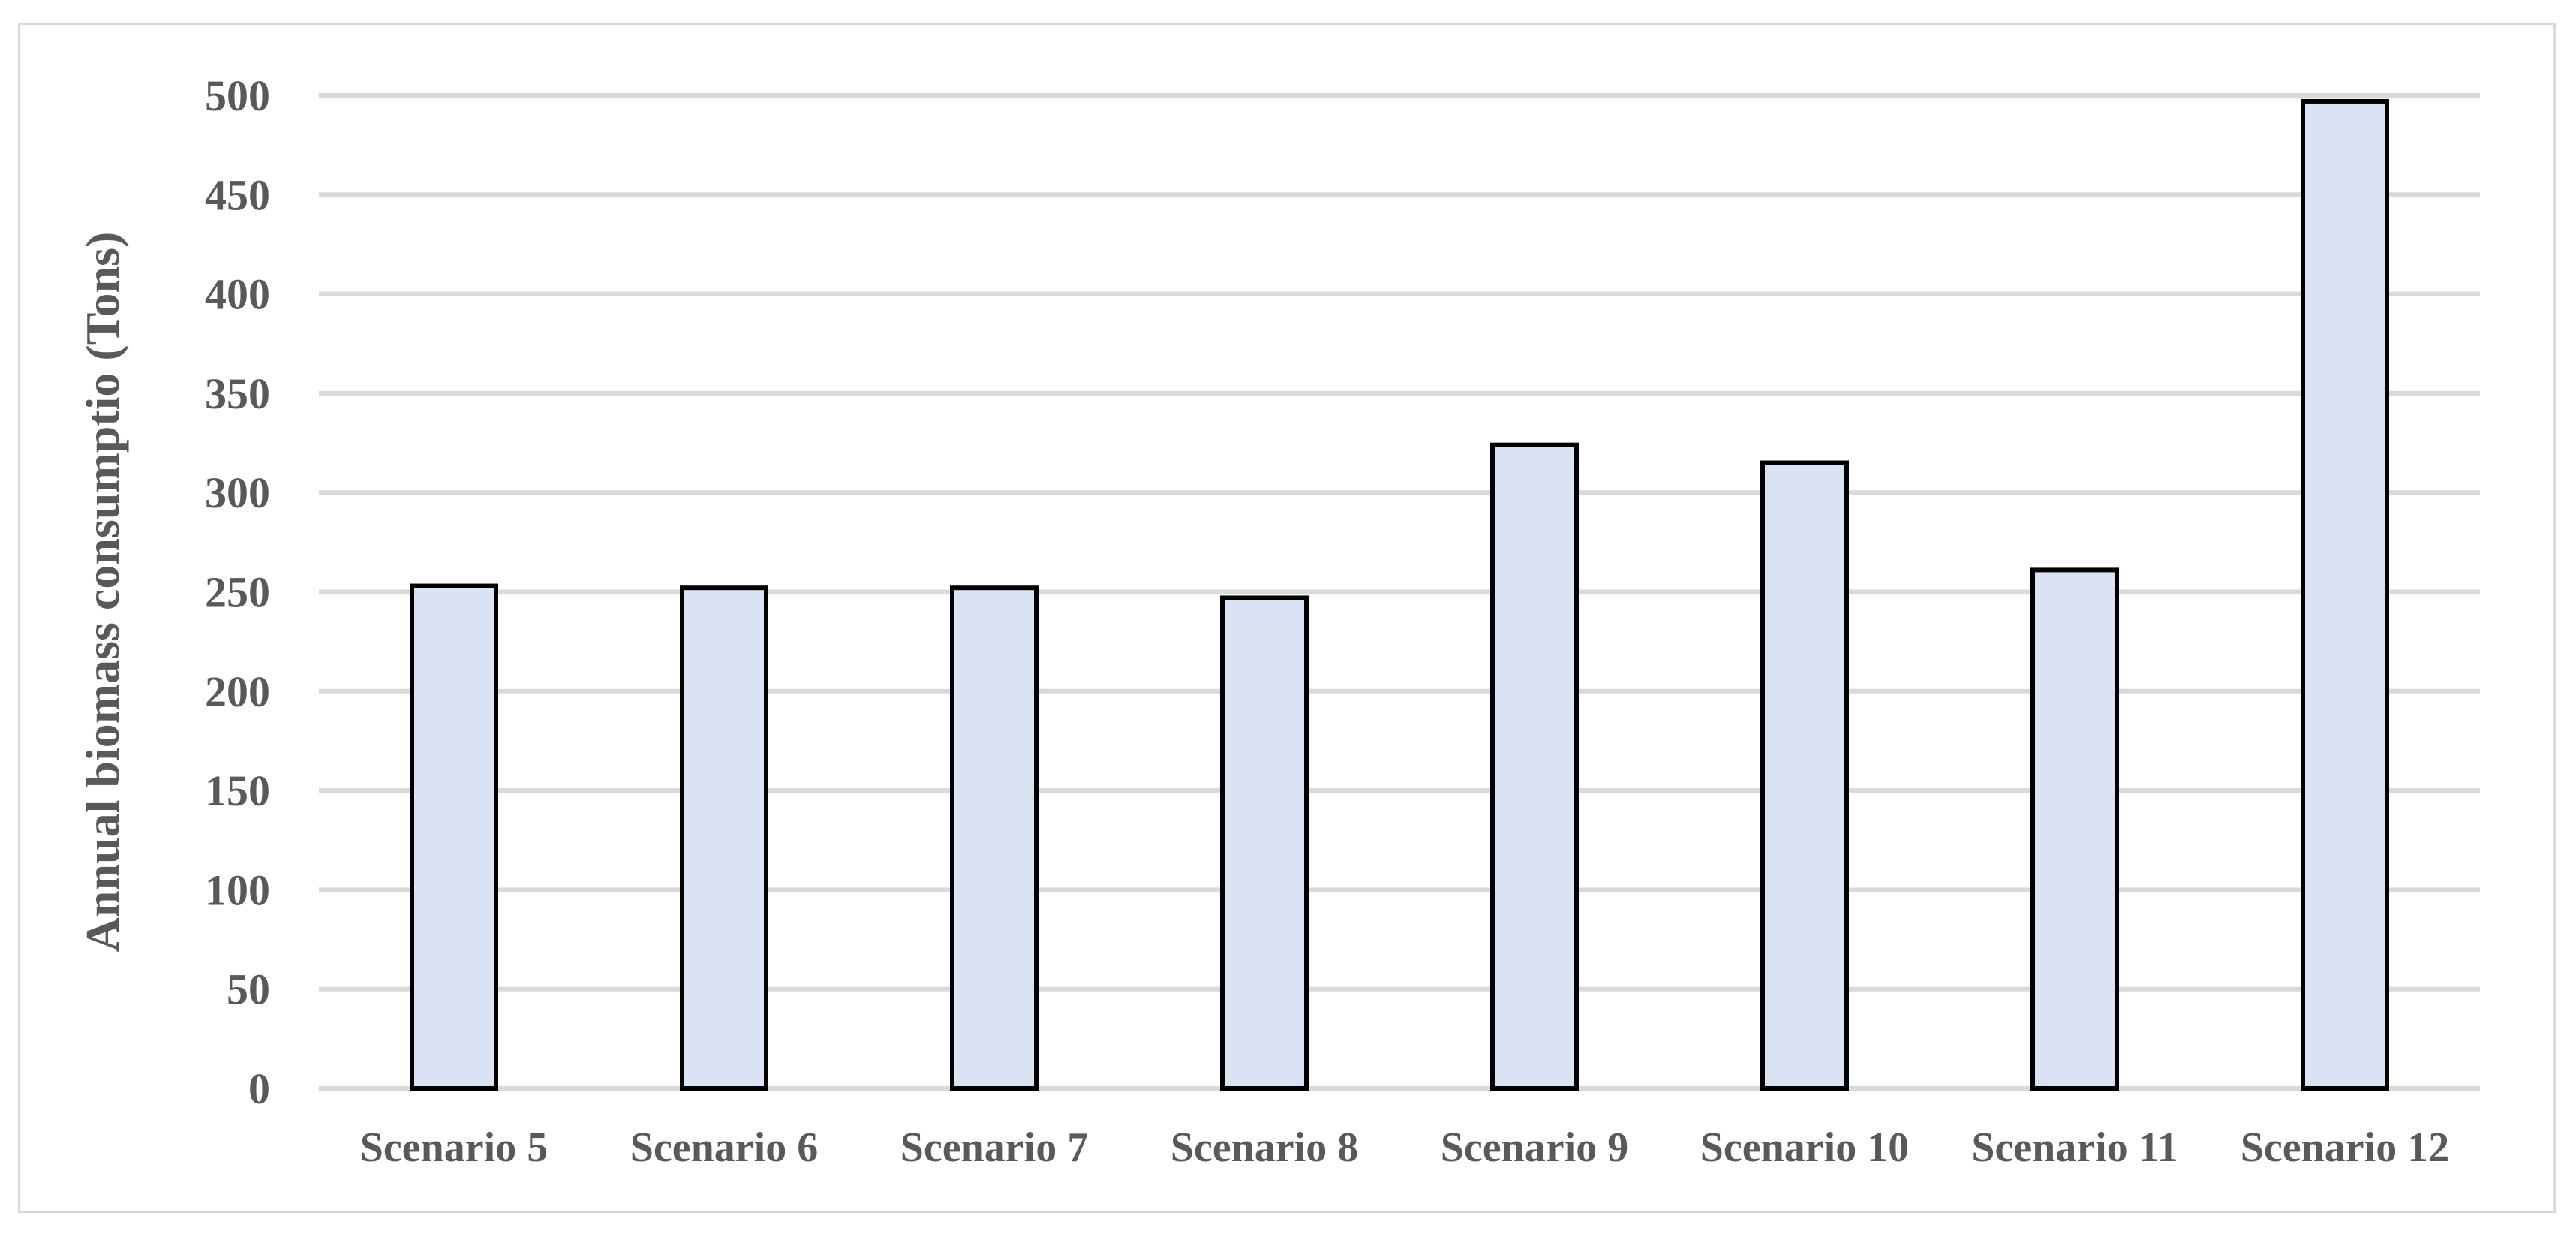  What do you see at coordinates (237, 194) in the screenshot?
I see `y-tick-label: 450` at bounding box center [237, 194].